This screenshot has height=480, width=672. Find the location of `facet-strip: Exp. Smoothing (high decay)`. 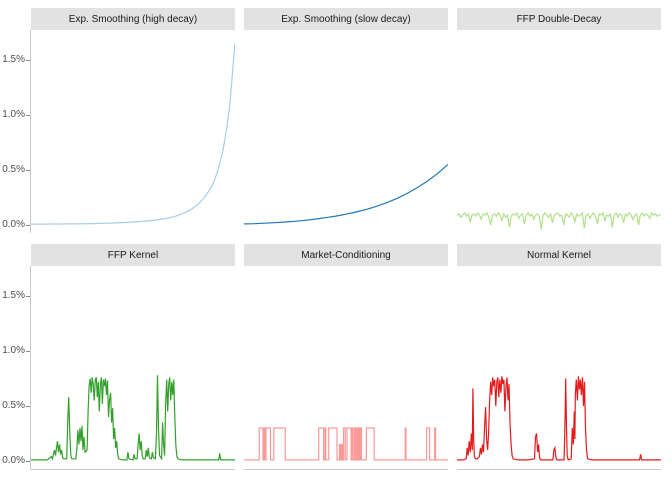

facet-strip: Exp. Smoothing (high decay) is located at coordinates (133, 19).